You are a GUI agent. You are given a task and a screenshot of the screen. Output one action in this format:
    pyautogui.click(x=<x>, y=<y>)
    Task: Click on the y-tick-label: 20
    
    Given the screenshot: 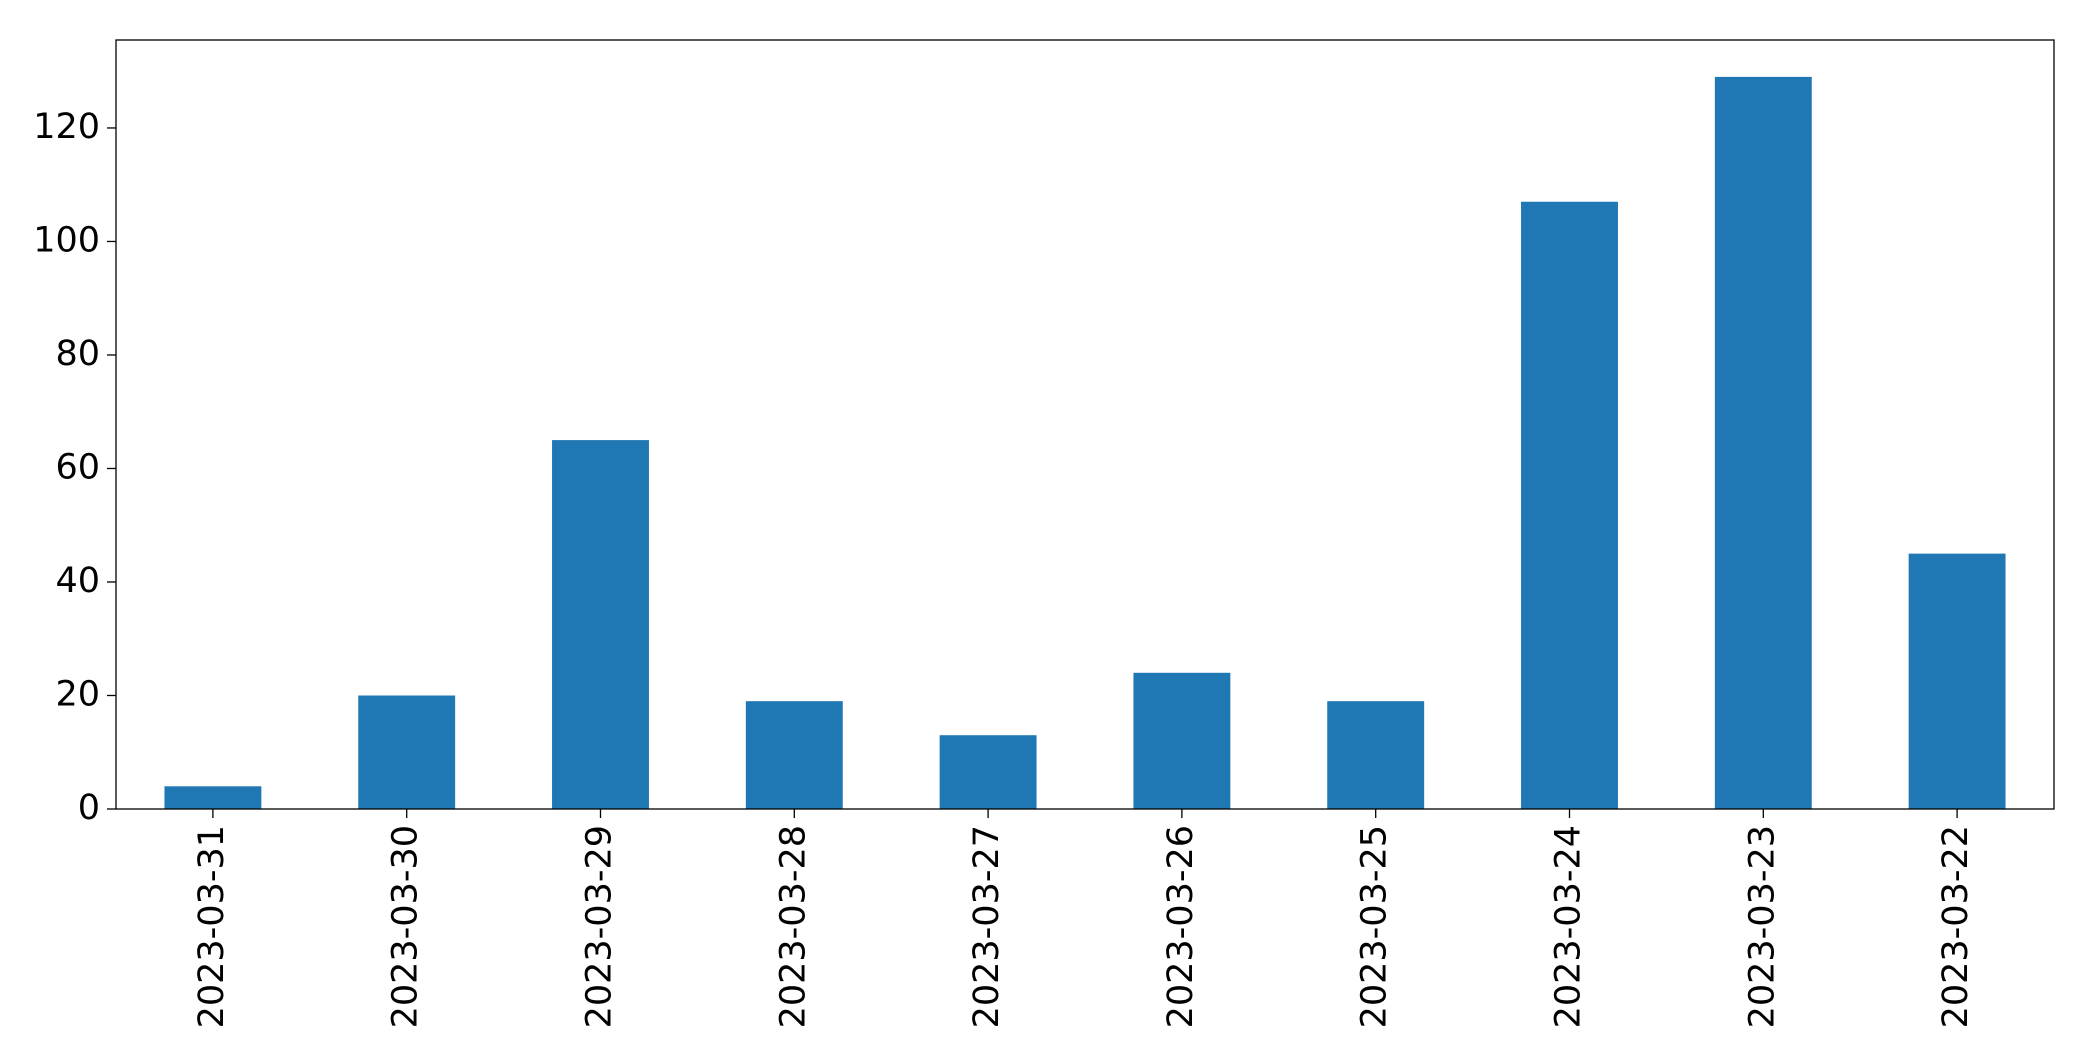 What is the action you would take?
    pyautogui.click(x=77, y=694)
    